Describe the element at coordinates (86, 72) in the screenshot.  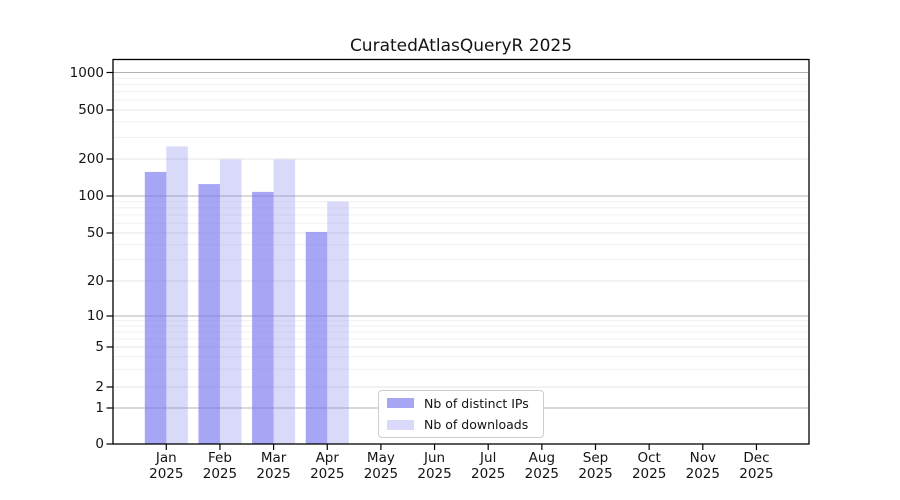
I see `y-tick-label: 1000` at that location.